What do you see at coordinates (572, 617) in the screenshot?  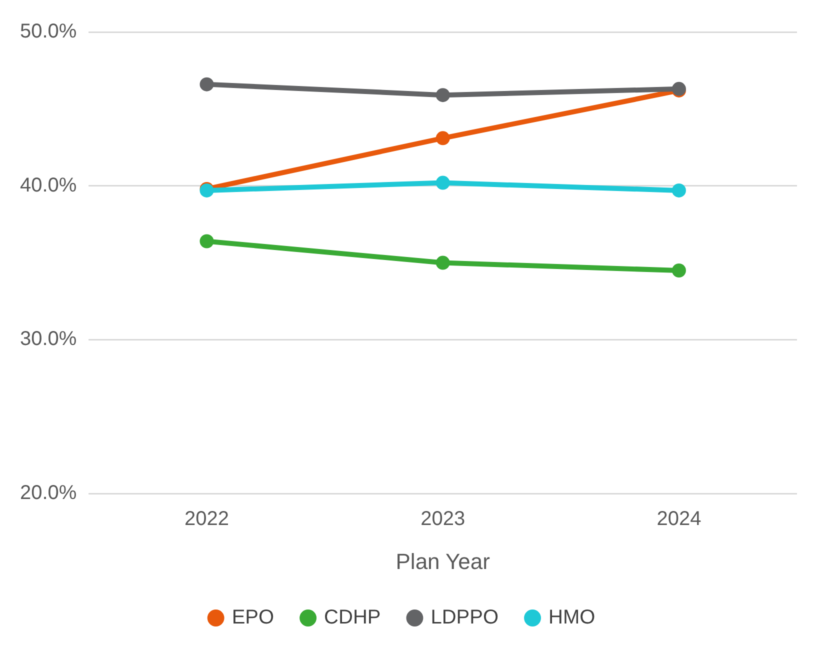 I see `legend-label: HMO` at bounding box center [572, 617].